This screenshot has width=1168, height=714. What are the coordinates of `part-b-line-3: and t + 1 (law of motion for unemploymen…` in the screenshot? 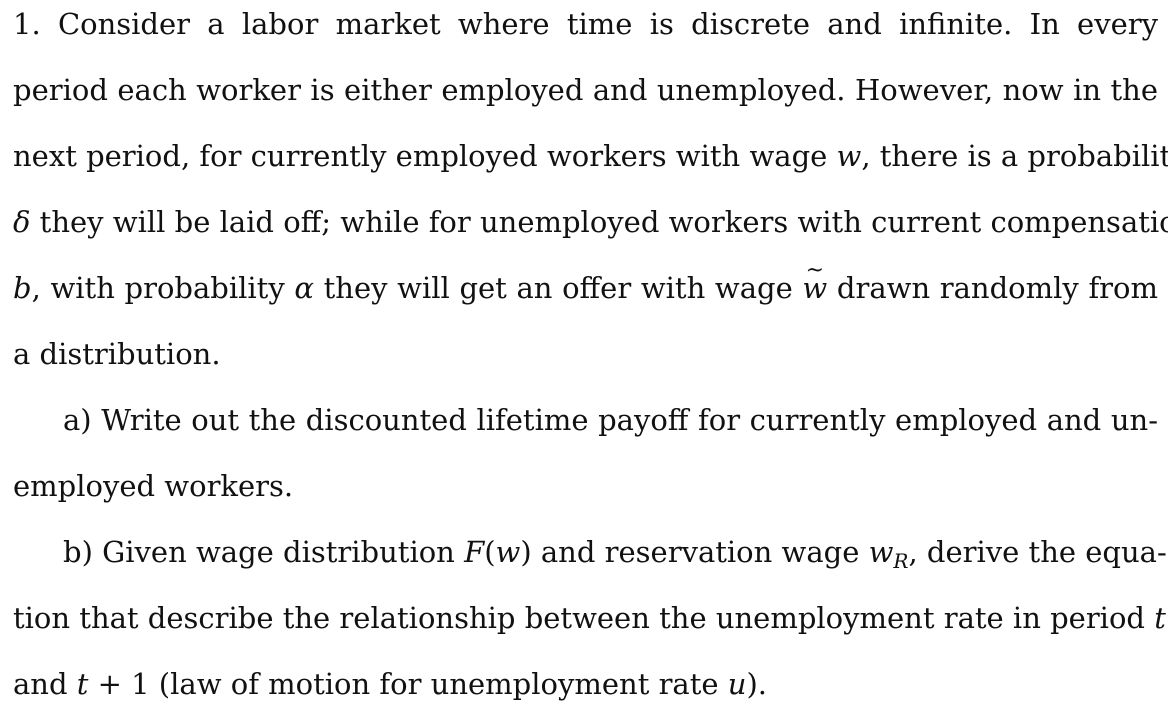 It's located at (585, 684).